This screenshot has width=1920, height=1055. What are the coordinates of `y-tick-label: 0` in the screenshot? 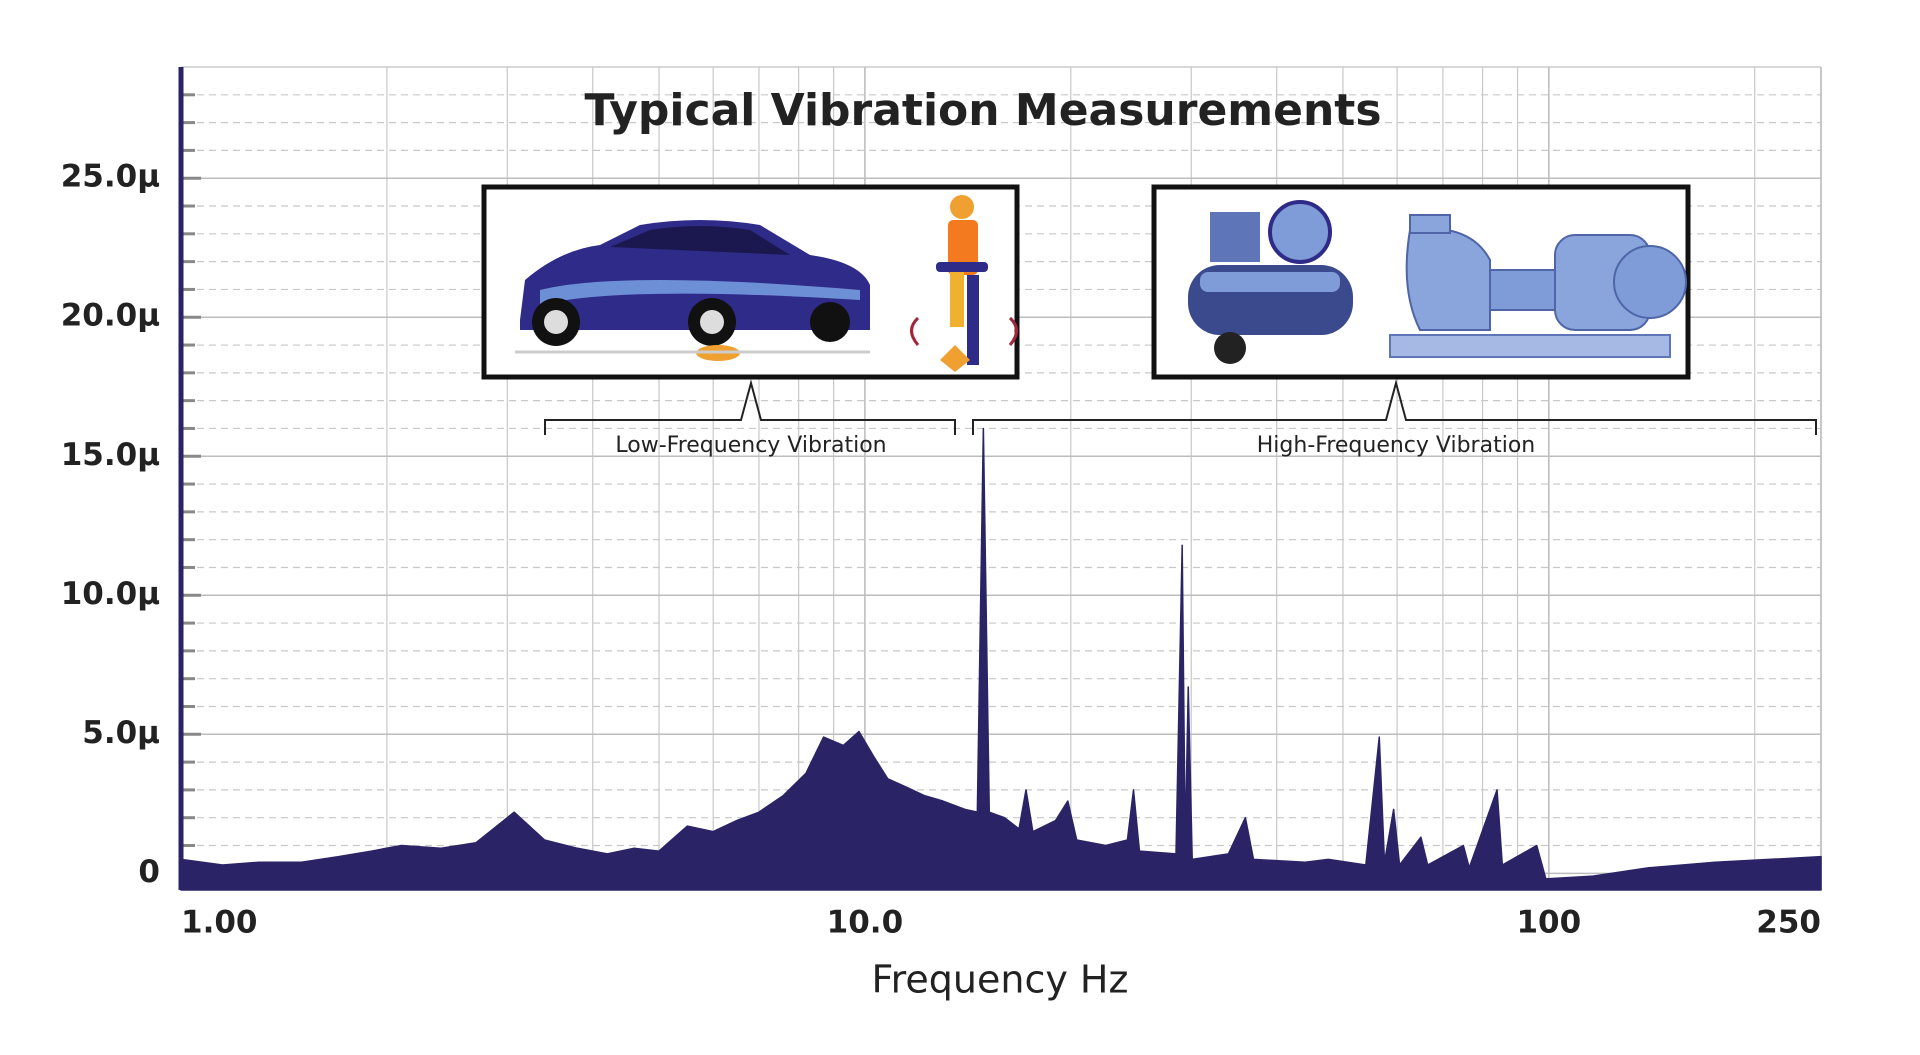 It's located at (149, 872).